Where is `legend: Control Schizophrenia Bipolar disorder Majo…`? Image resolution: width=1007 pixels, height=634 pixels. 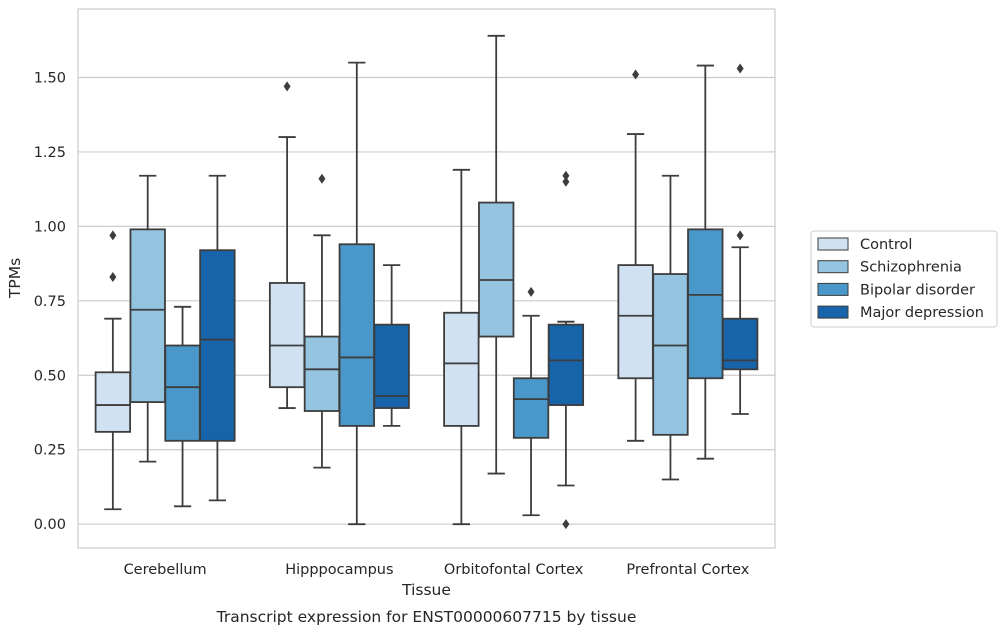 legend: Control Schizophrenia Bipolar disorder Majo… is located at coordinates (904, 279).